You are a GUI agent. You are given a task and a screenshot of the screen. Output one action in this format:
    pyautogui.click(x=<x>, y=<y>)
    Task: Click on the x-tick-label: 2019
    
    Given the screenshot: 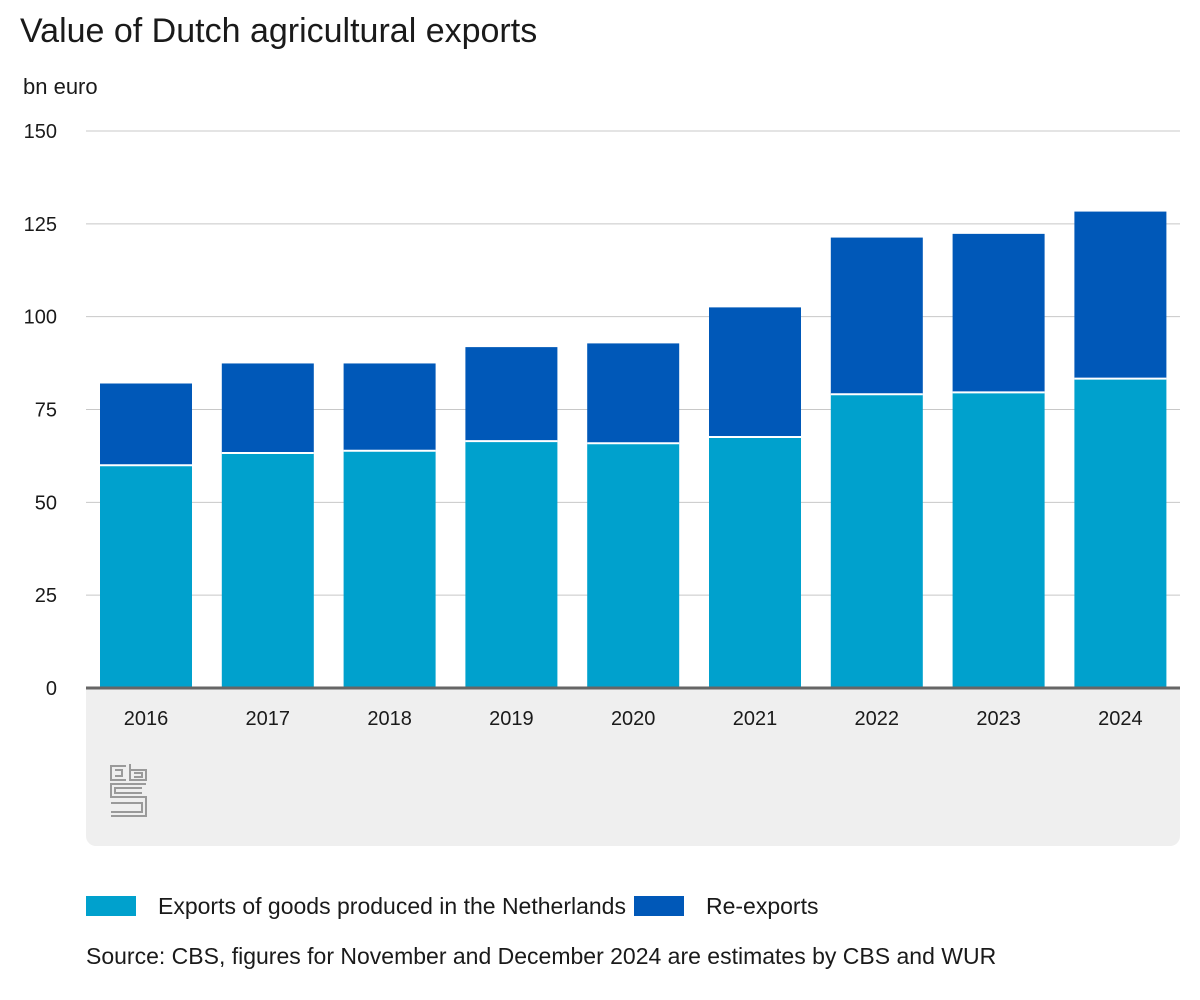 What is the action you would take?
    pyautogui.click(x=511, y=719)
    